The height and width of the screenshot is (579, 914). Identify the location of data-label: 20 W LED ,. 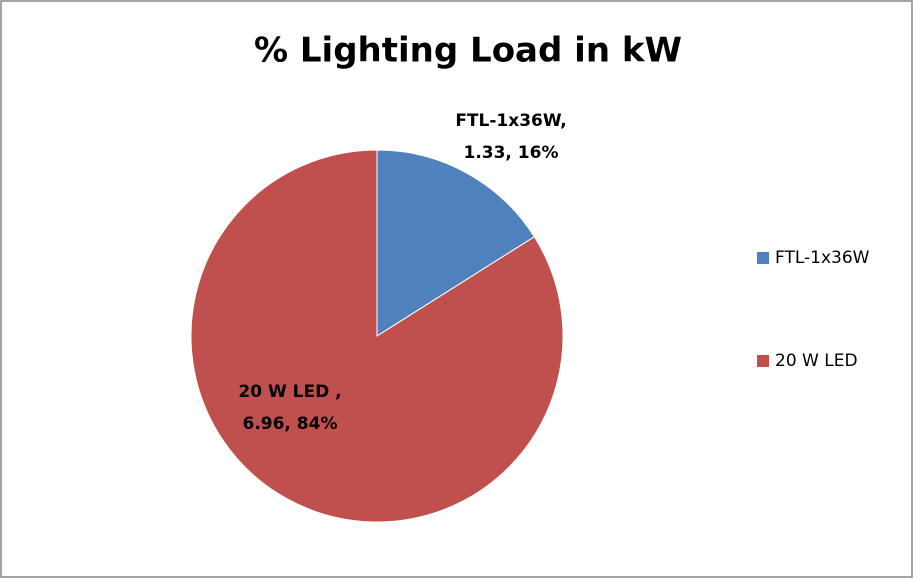
(289, 392).